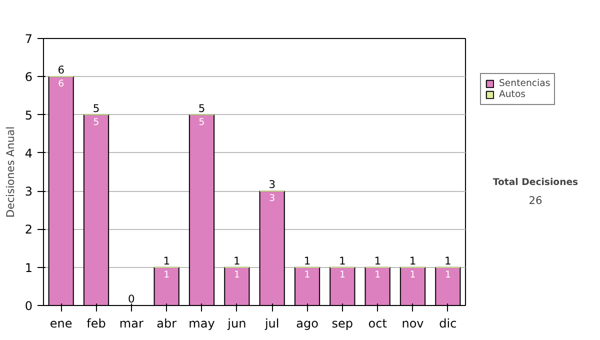 The height and width of the screenshot is (340, 600). Describe the element at coordinates (307, 323) in the screenshot. I see `x-tick-label: ago` at that location.